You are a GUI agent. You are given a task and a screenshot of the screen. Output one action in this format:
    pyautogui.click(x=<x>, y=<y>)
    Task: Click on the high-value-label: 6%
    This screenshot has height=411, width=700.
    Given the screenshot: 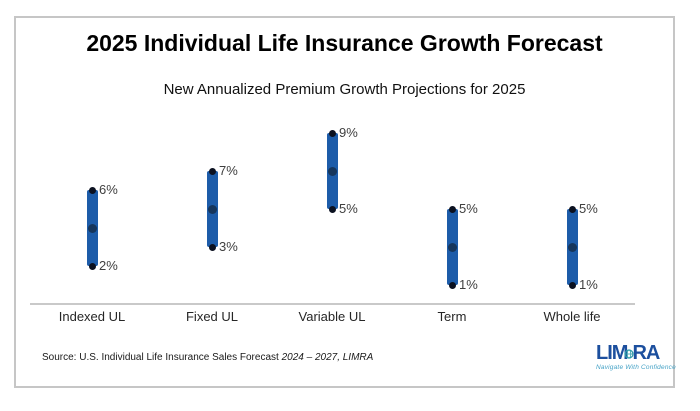 What is the action you would take?
    pyautogui.click(x=108, y=189)
    